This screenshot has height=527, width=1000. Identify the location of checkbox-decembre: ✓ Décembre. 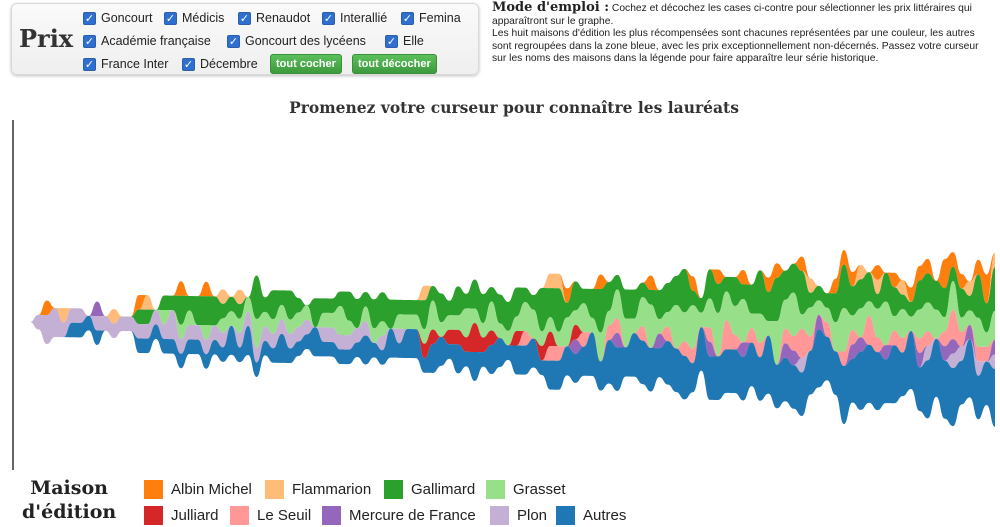
(220, 64).